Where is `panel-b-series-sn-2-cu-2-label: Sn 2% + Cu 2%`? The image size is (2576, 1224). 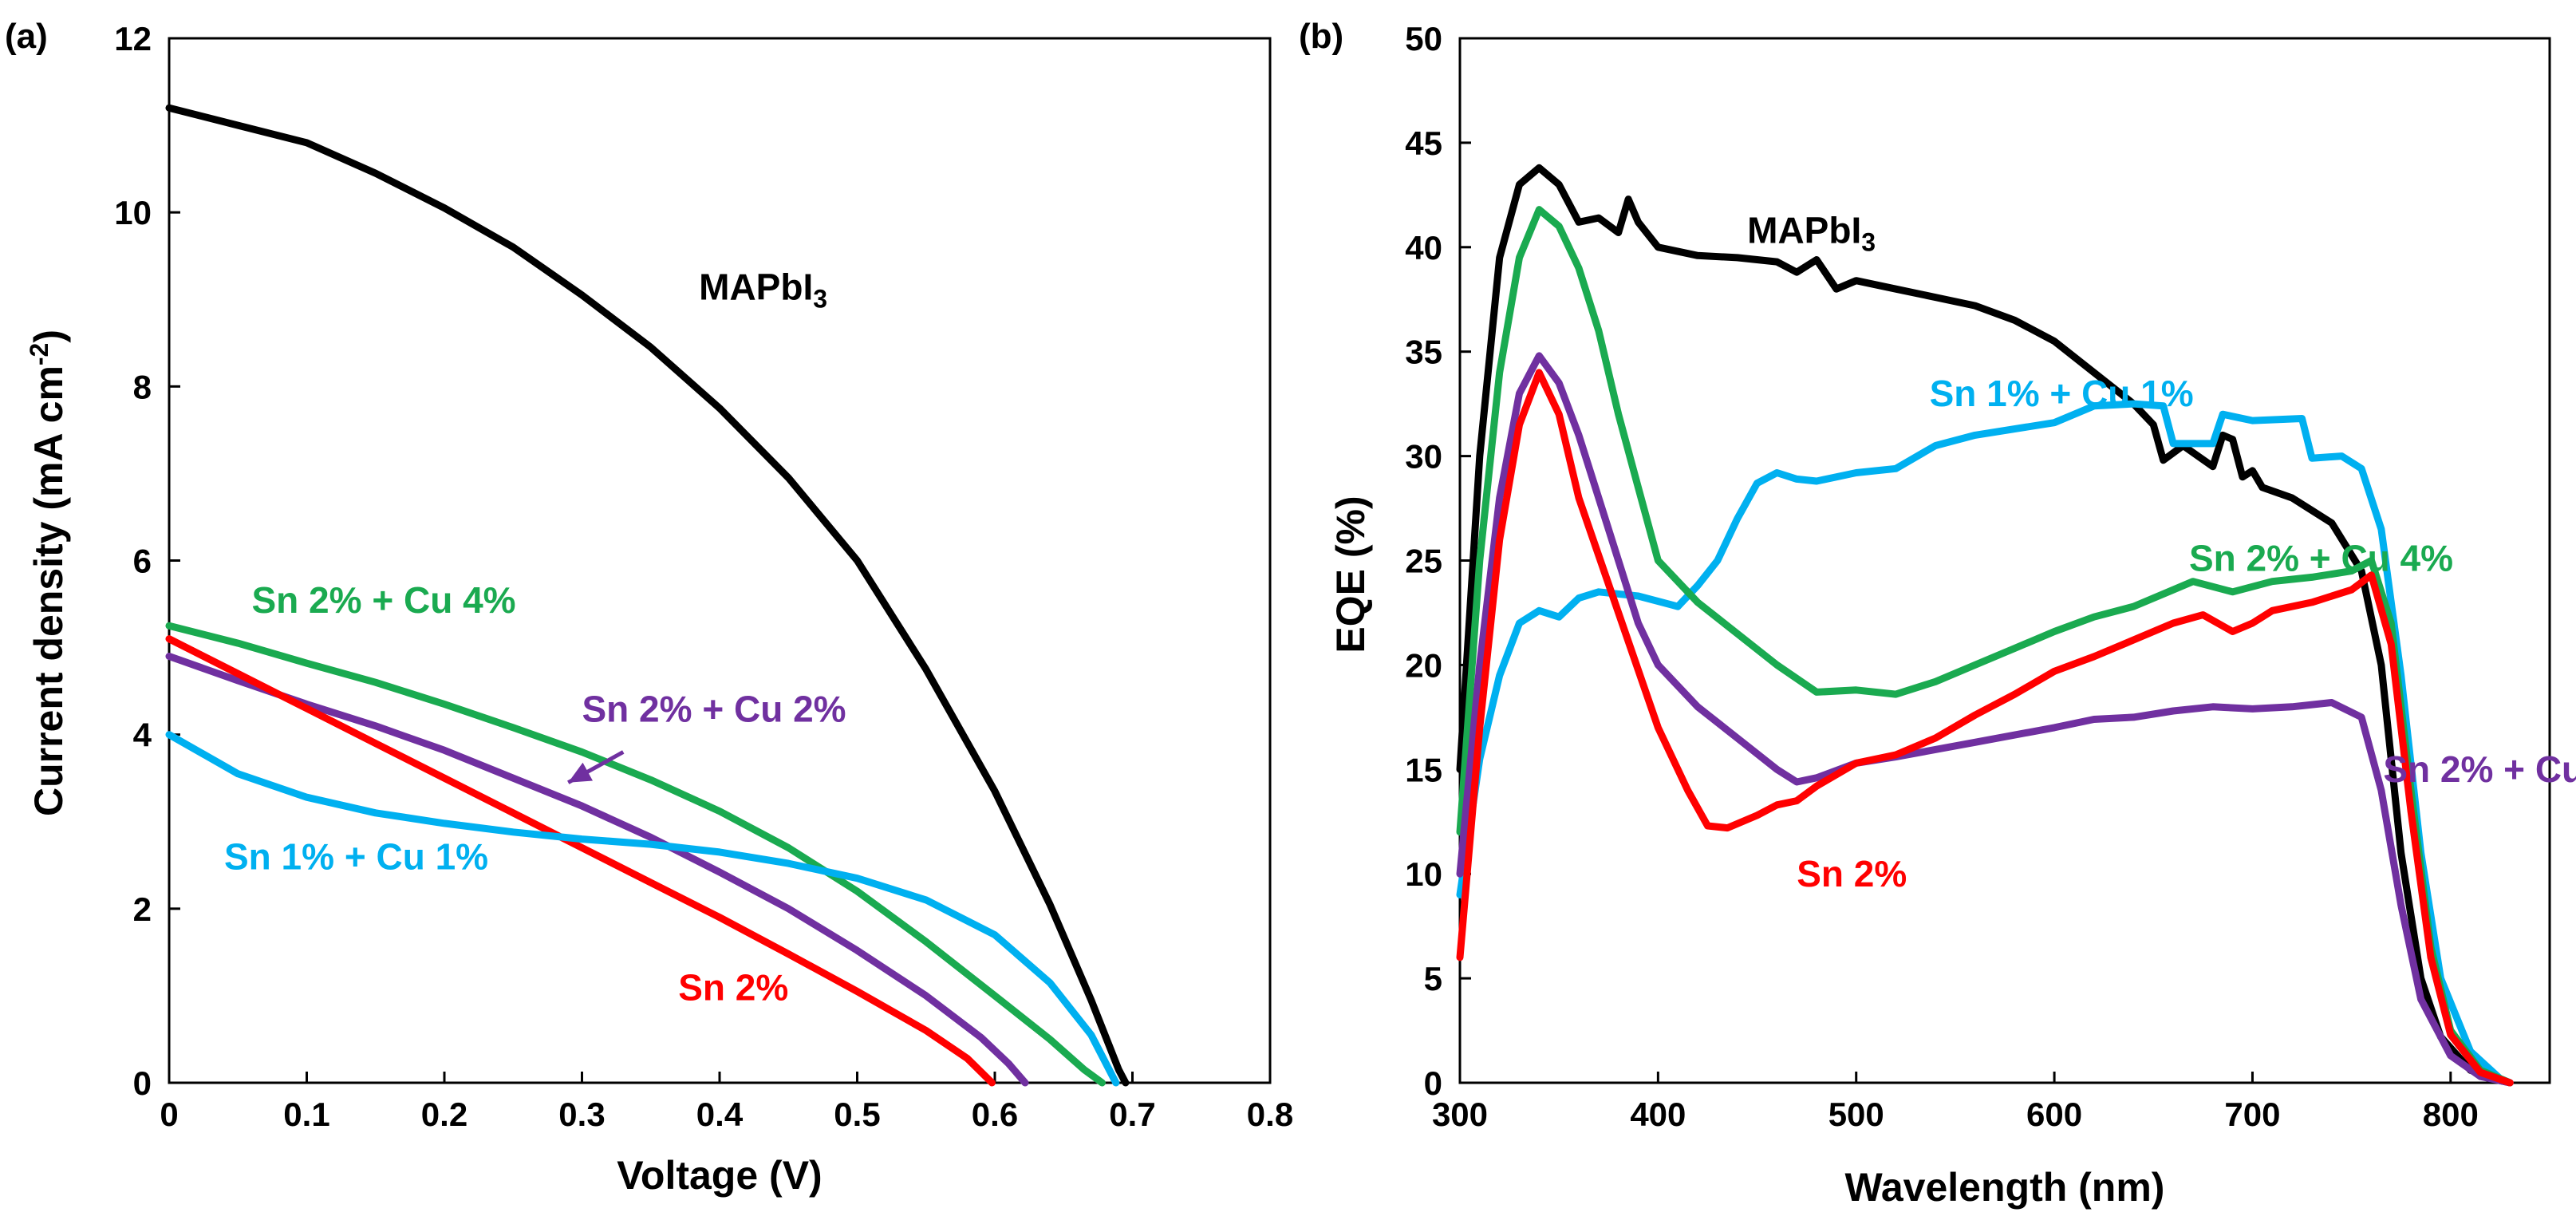 panel-b-series-sn-2-cu-2-label: Sn 2% + Cu 2% is located at coordinates (2479, 769).